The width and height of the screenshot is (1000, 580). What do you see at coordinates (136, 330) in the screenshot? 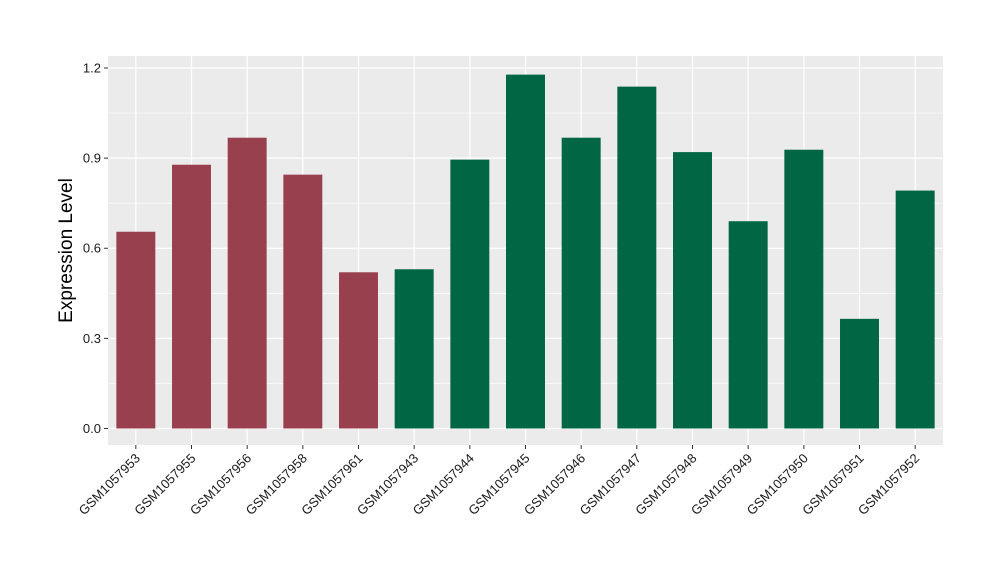
I see `bar-GSM1057953` at bounding box center [136, 330].